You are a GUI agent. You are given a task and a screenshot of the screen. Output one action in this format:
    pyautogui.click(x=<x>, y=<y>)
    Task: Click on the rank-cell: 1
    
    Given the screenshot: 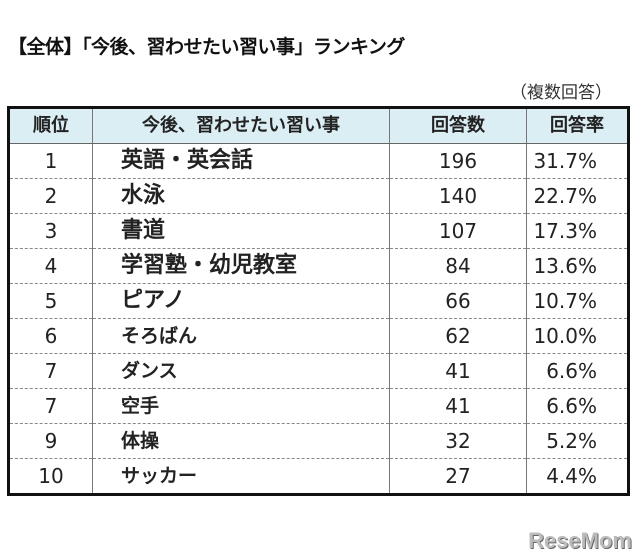 What is the action you would take?
    pyautogui.click(x=50, y=161)
    